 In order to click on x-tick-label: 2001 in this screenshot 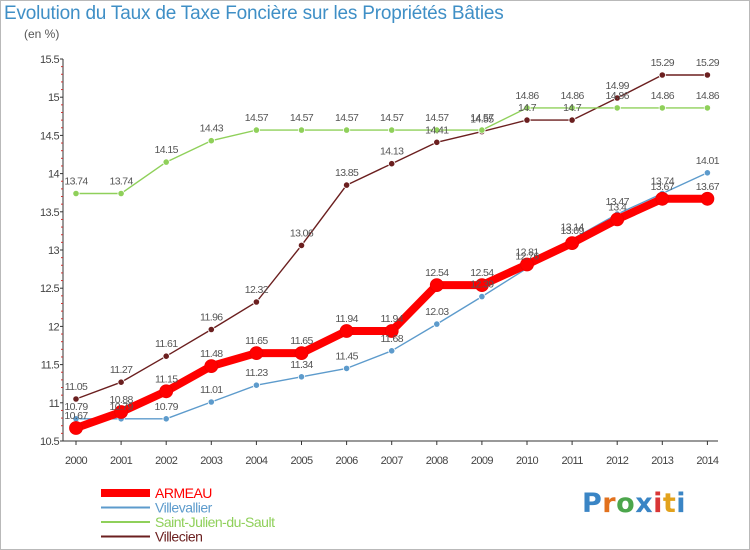, I will do `click(121, 461)`.